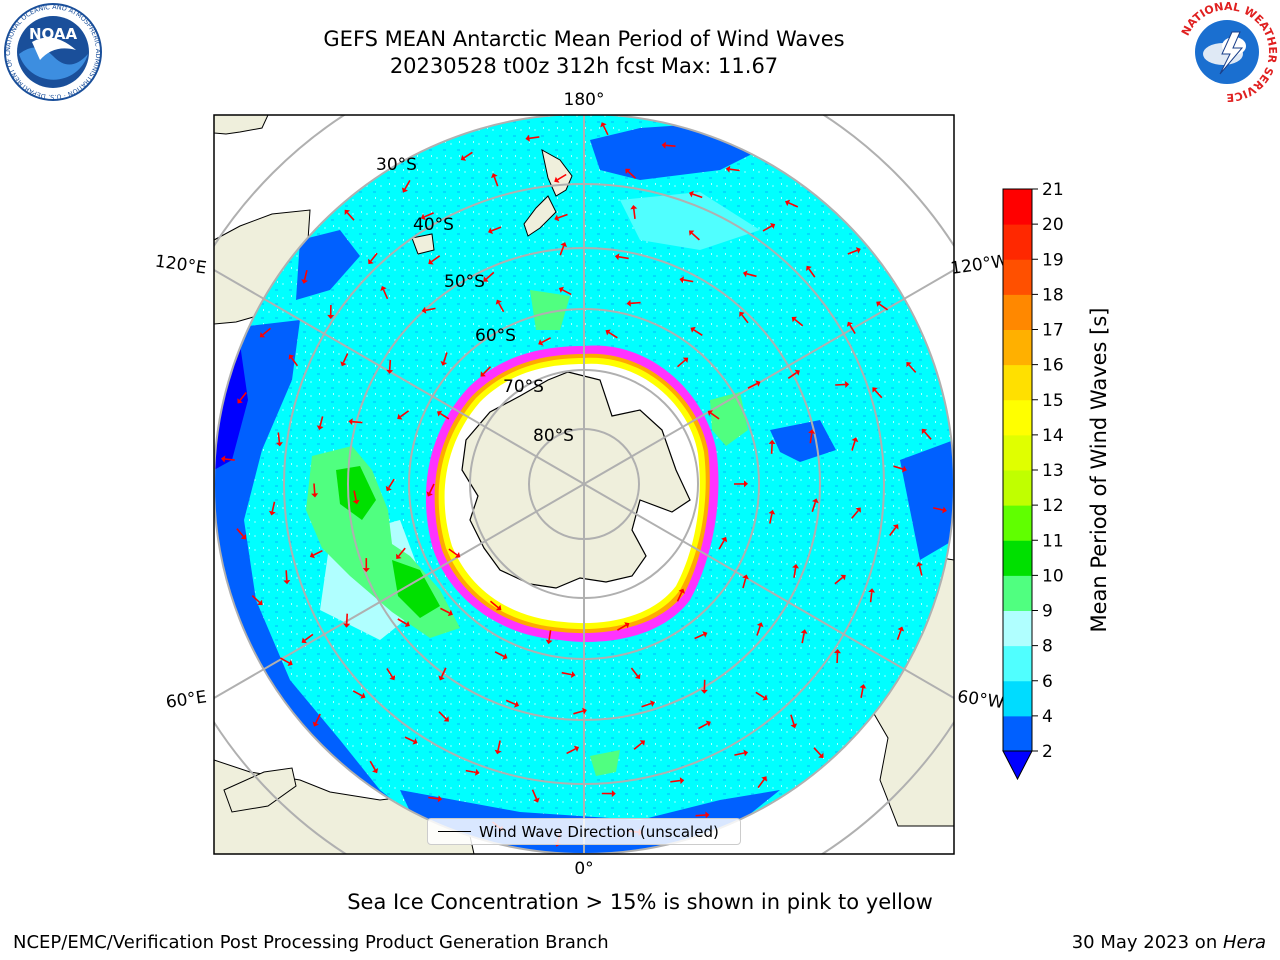 This screenshot has width=1280, height=960. Describe the element at coordinates (53, 34) in the screenshot. I see `noaa-logo-text: NOAA` at that location.